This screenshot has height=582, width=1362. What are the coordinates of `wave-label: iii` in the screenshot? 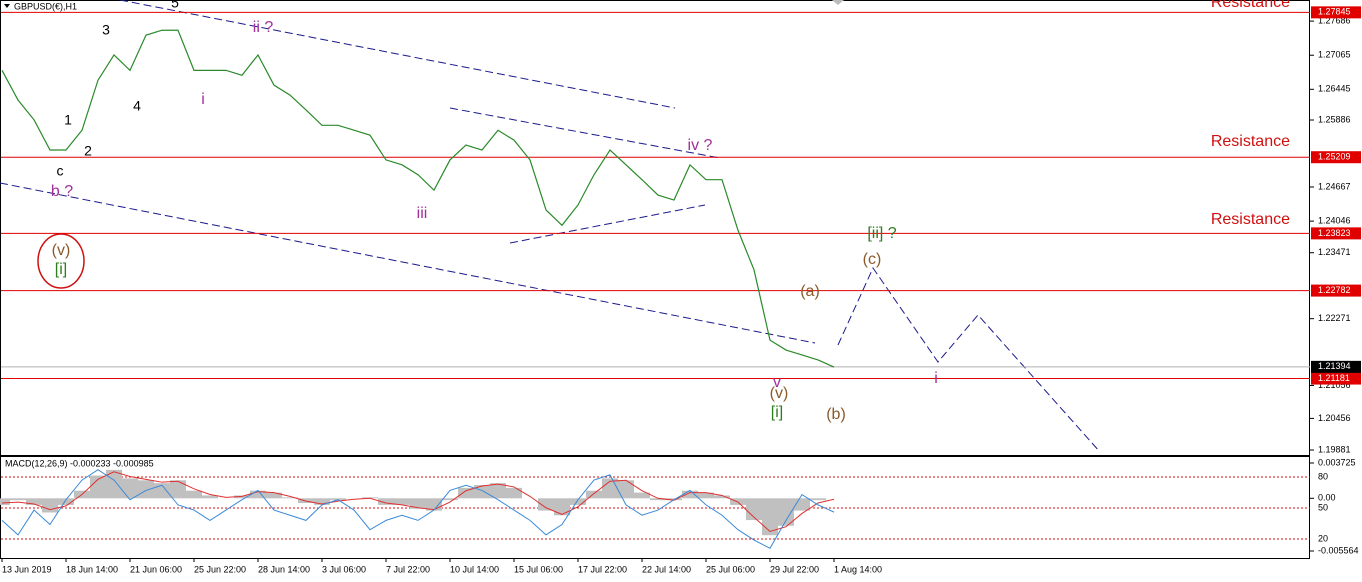 It's located at (422, 213).